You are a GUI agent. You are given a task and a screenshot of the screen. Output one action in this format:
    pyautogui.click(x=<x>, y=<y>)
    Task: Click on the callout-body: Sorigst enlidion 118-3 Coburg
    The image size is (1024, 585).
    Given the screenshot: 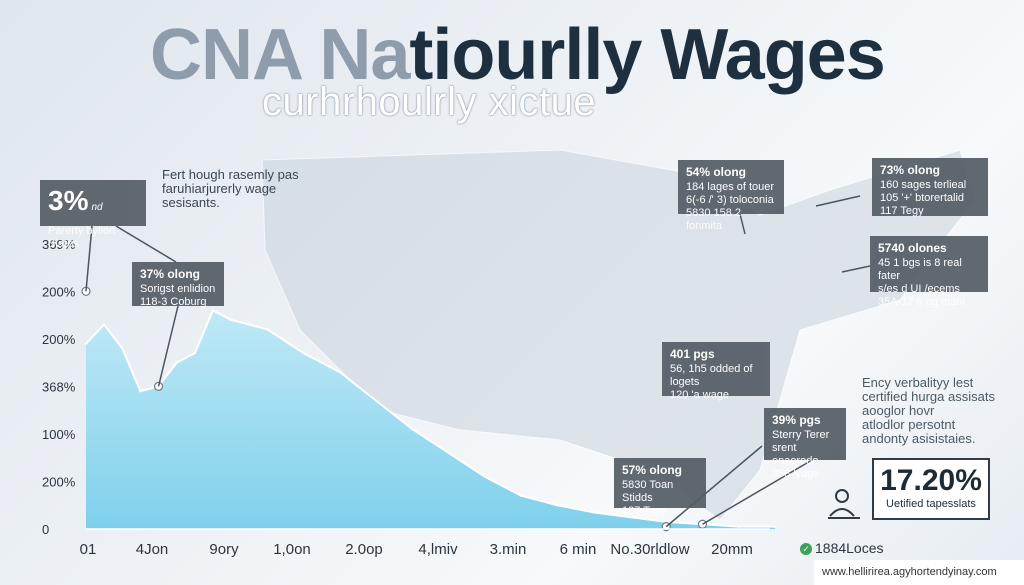 What is the action you would take?
    pyautogui.click(x=178, y=295)
    